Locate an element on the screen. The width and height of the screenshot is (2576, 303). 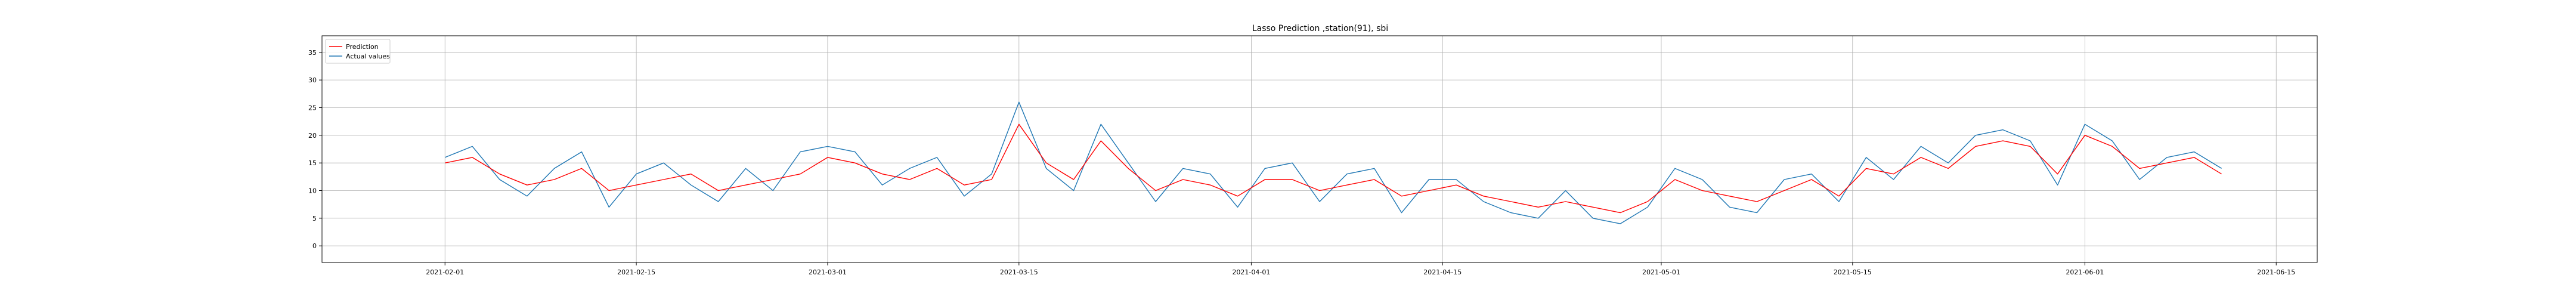
x-tick-label: 2021-06-15 is located at coordinates (2276, 272).